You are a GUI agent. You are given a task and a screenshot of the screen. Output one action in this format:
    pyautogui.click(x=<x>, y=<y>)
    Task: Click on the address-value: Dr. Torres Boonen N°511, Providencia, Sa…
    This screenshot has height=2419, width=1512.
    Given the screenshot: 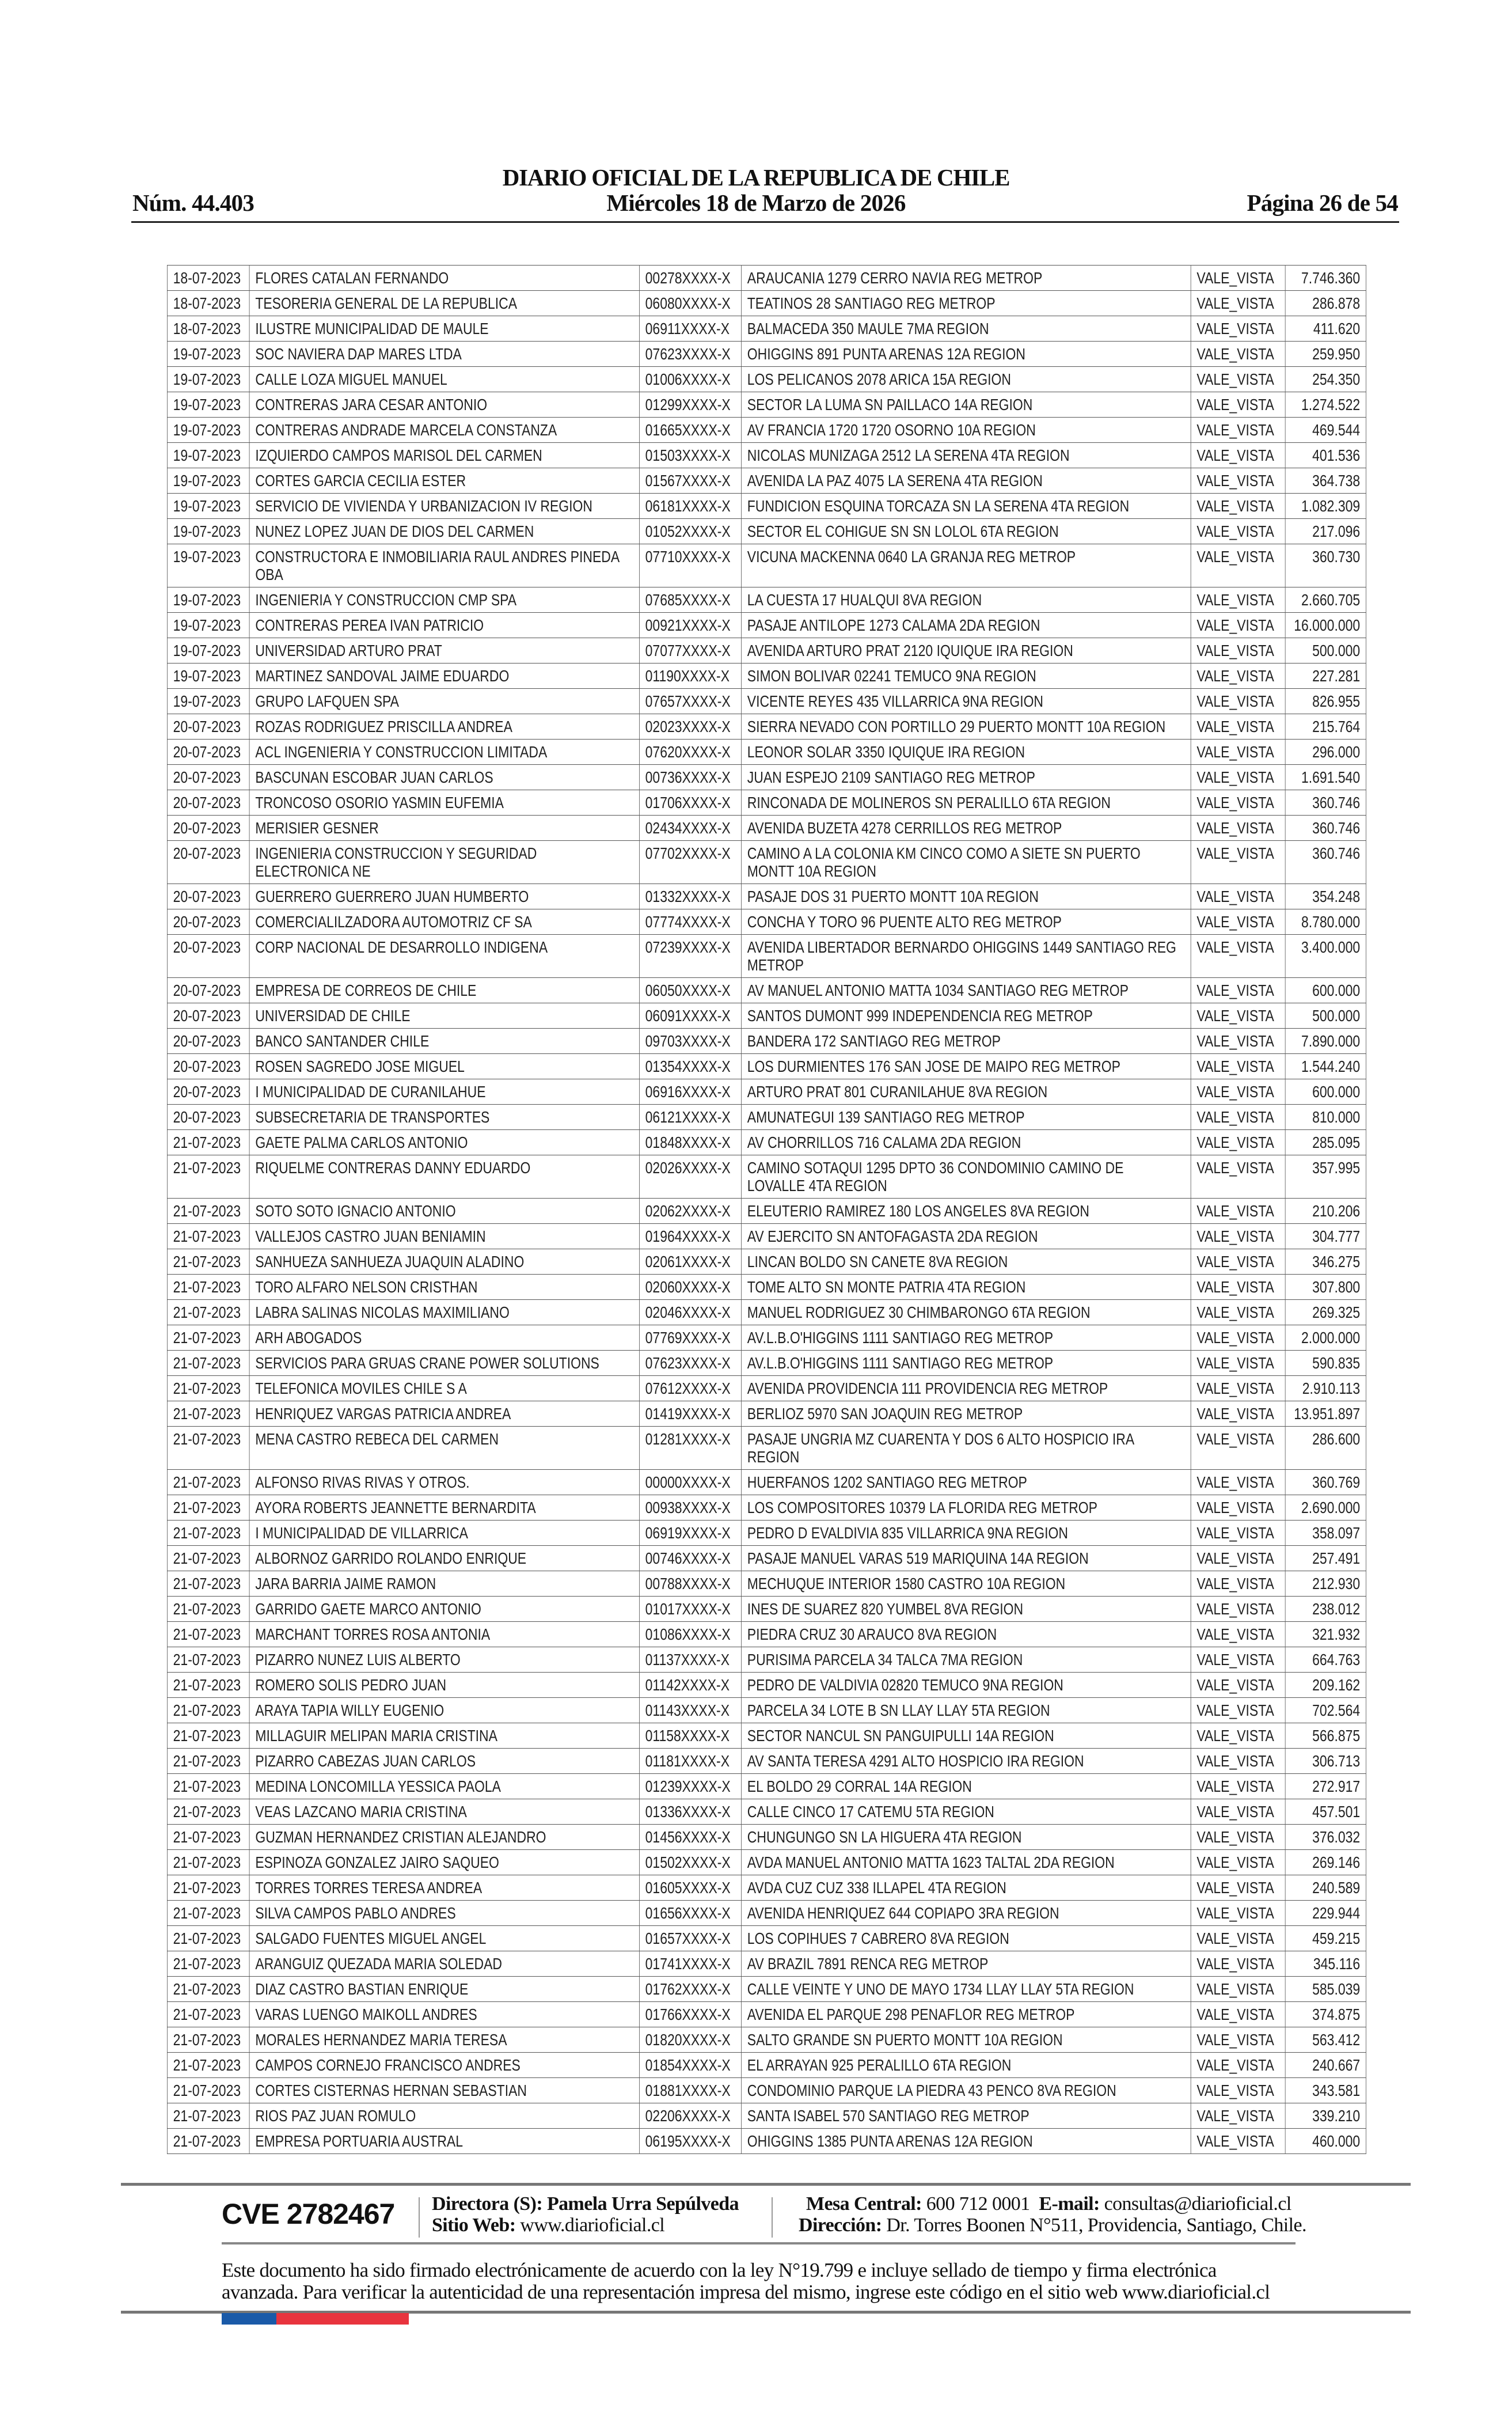 What is the action you would take?
    pyautogui.click(x=1096, y=2225)
    